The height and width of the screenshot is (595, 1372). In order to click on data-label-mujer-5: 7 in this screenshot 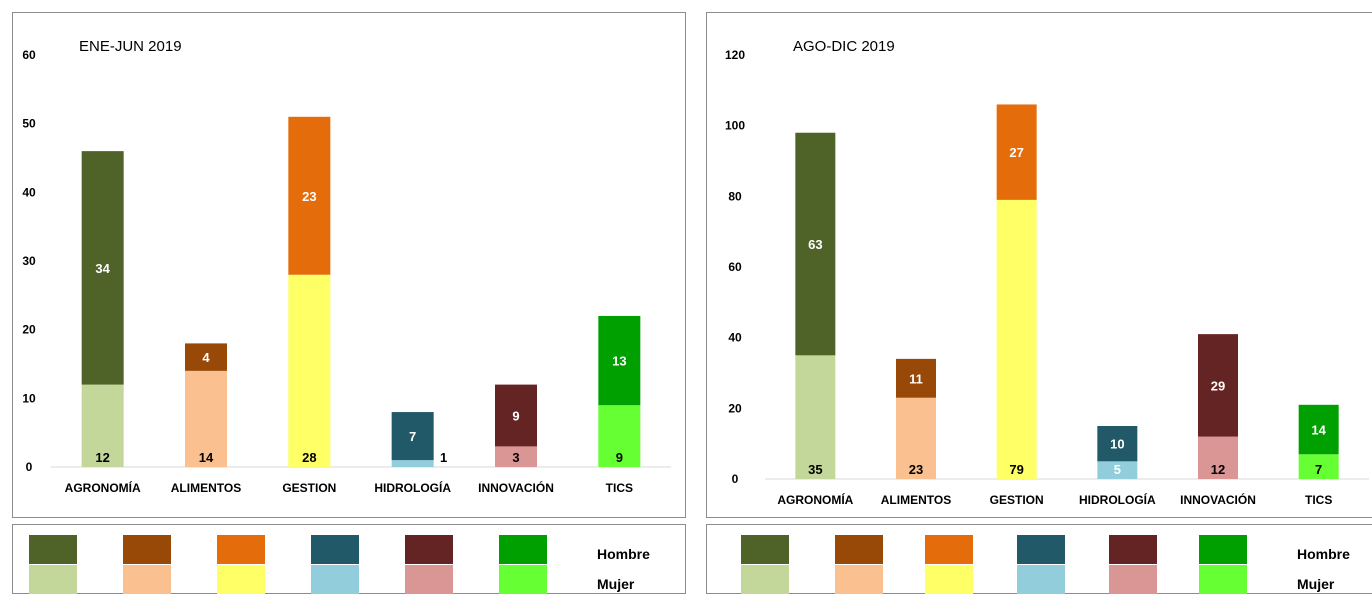, I will do `click(1318, 469)`.